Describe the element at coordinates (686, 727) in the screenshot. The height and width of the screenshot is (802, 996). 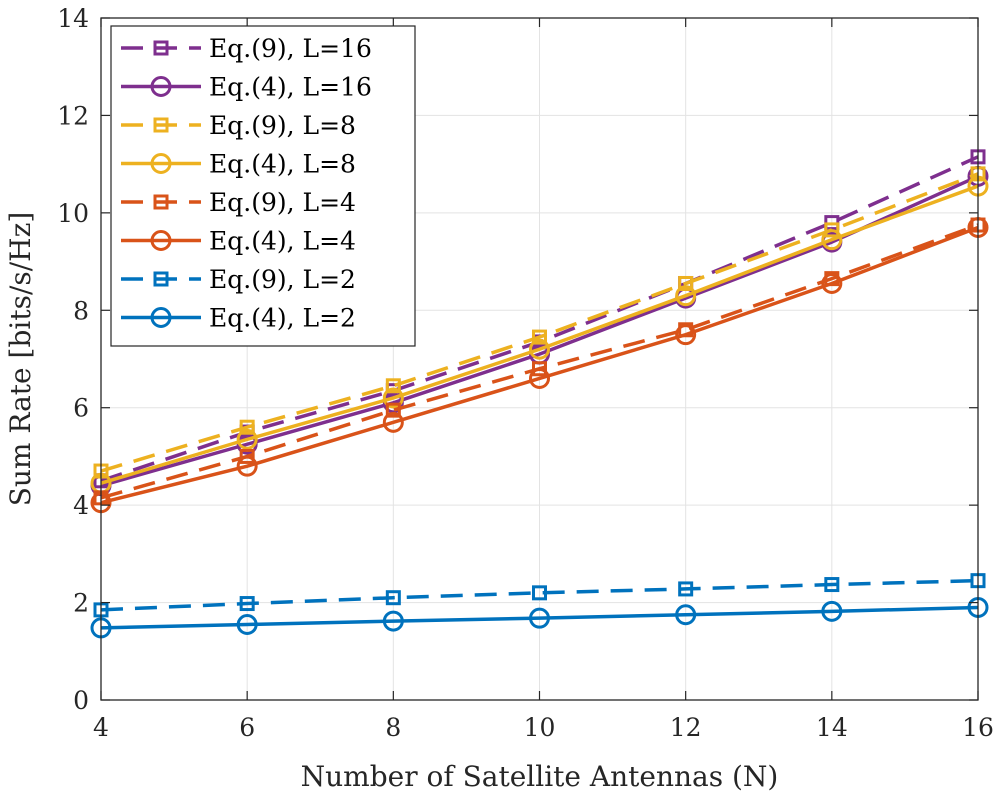
I see `x-tick-label: 12` at that location.